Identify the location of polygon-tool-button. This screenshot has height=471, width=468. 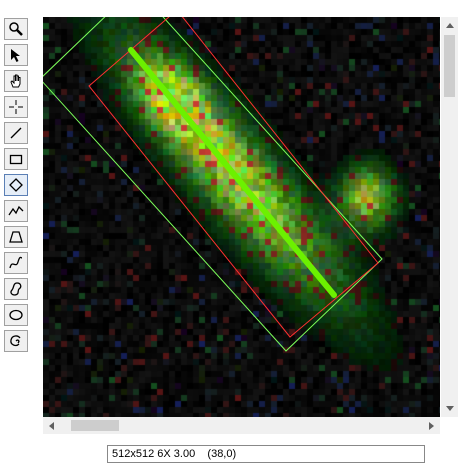
(16, 237).